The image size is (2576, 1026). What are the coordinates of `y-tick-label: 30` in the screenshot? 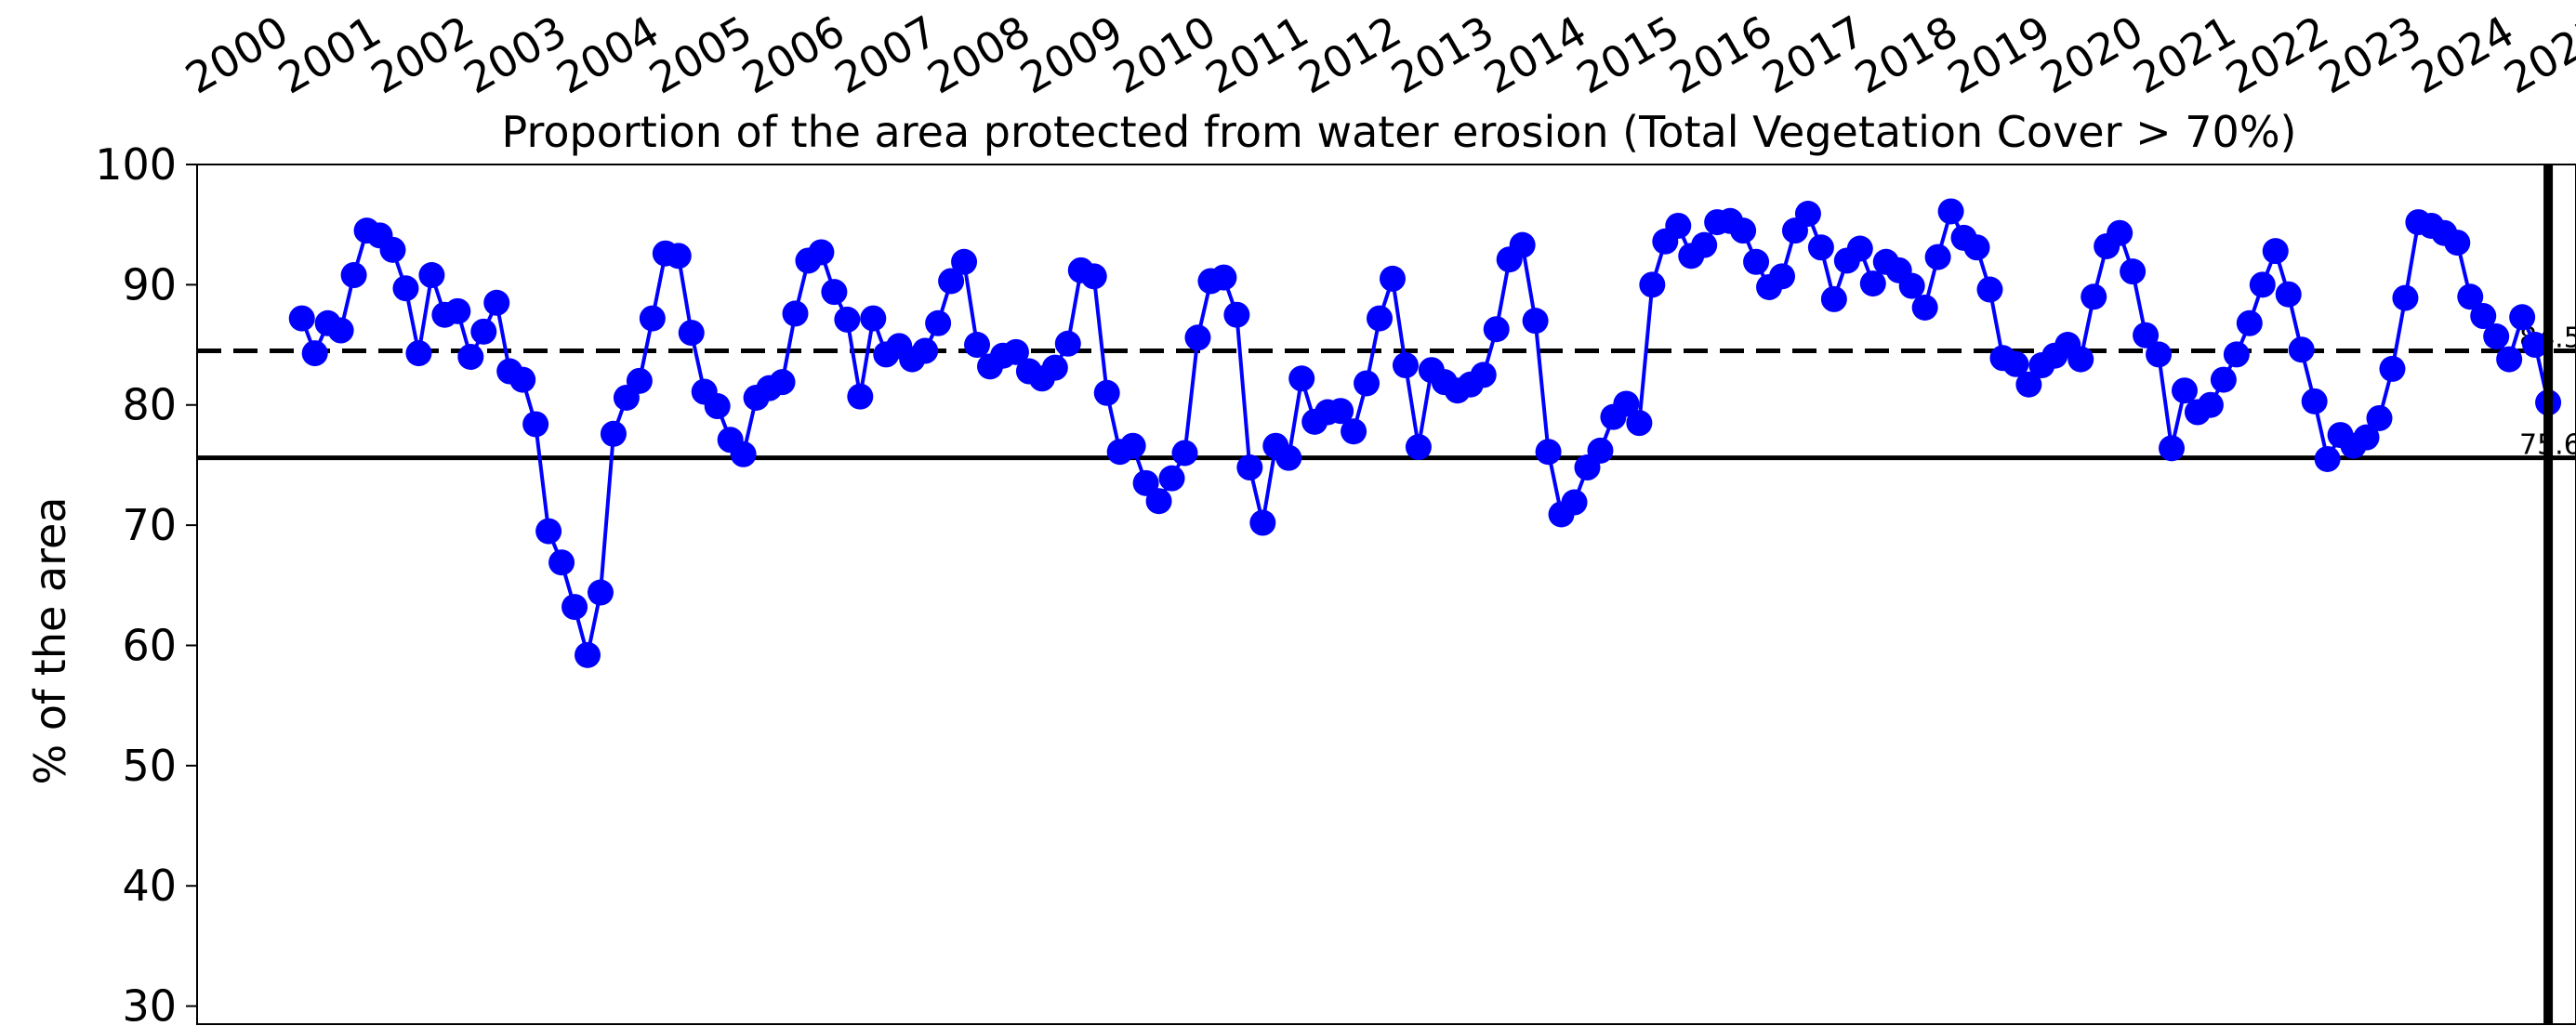 It's located at (149, 1003).